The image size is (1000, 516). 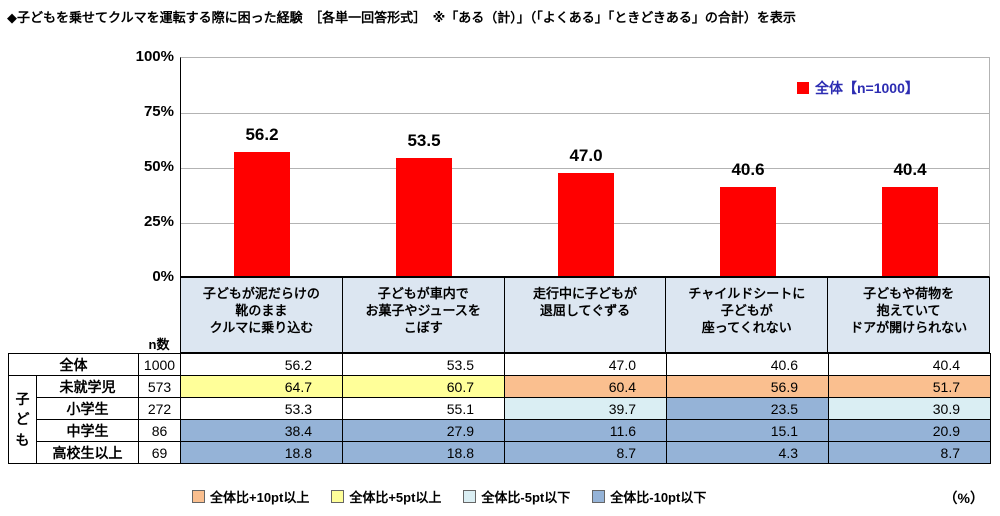 I want to click on bar-value-label: 53.5, so click(x=424, y=140).